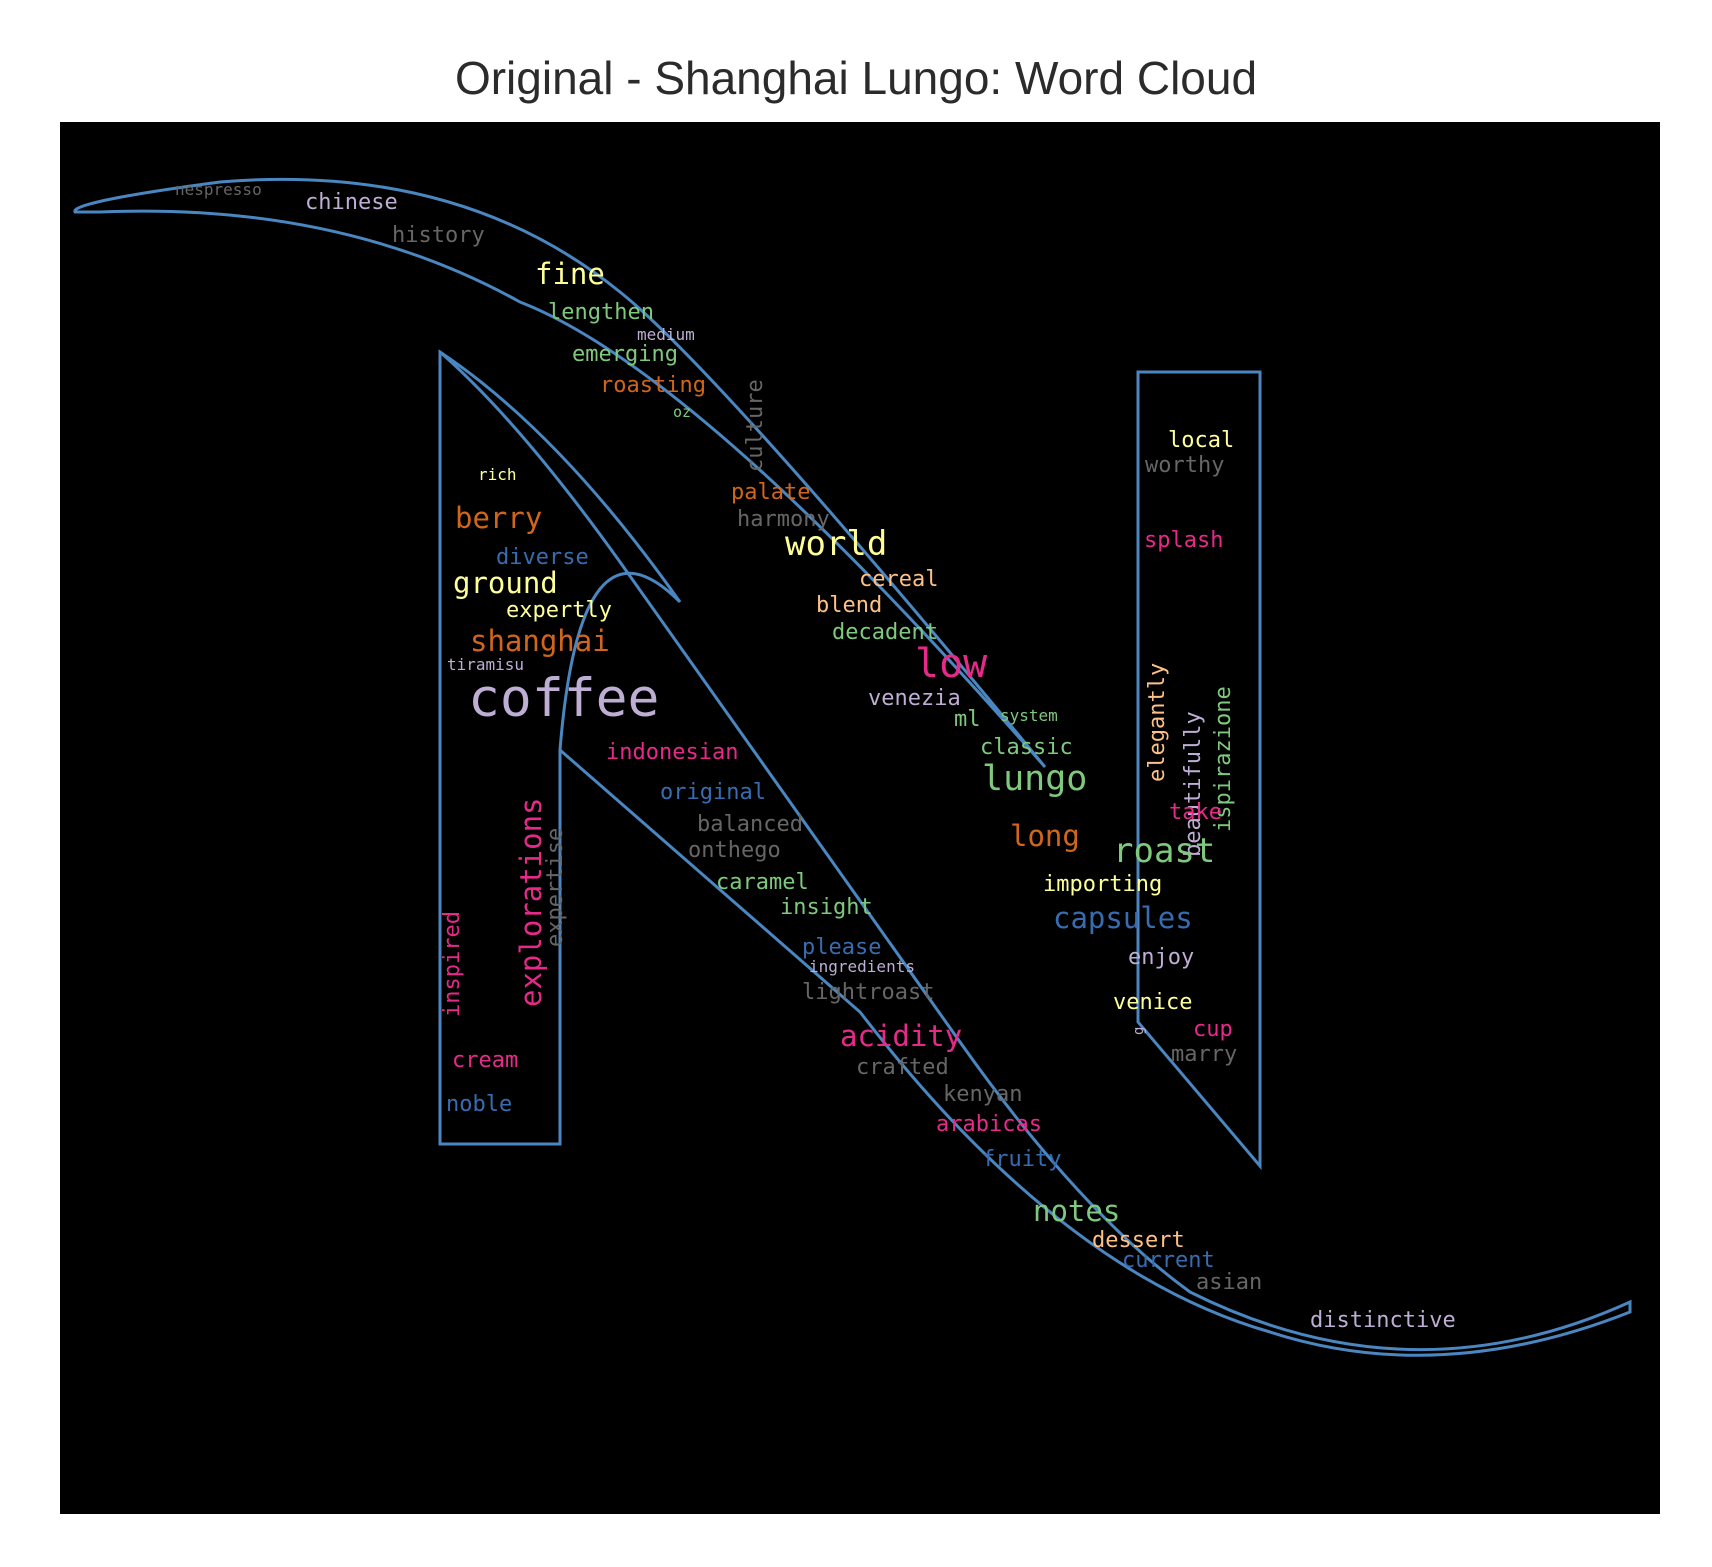  What do you see at coordinates (438, 235) in the screenshot?
I see `word-history: history` at bounding box center [438, 235].